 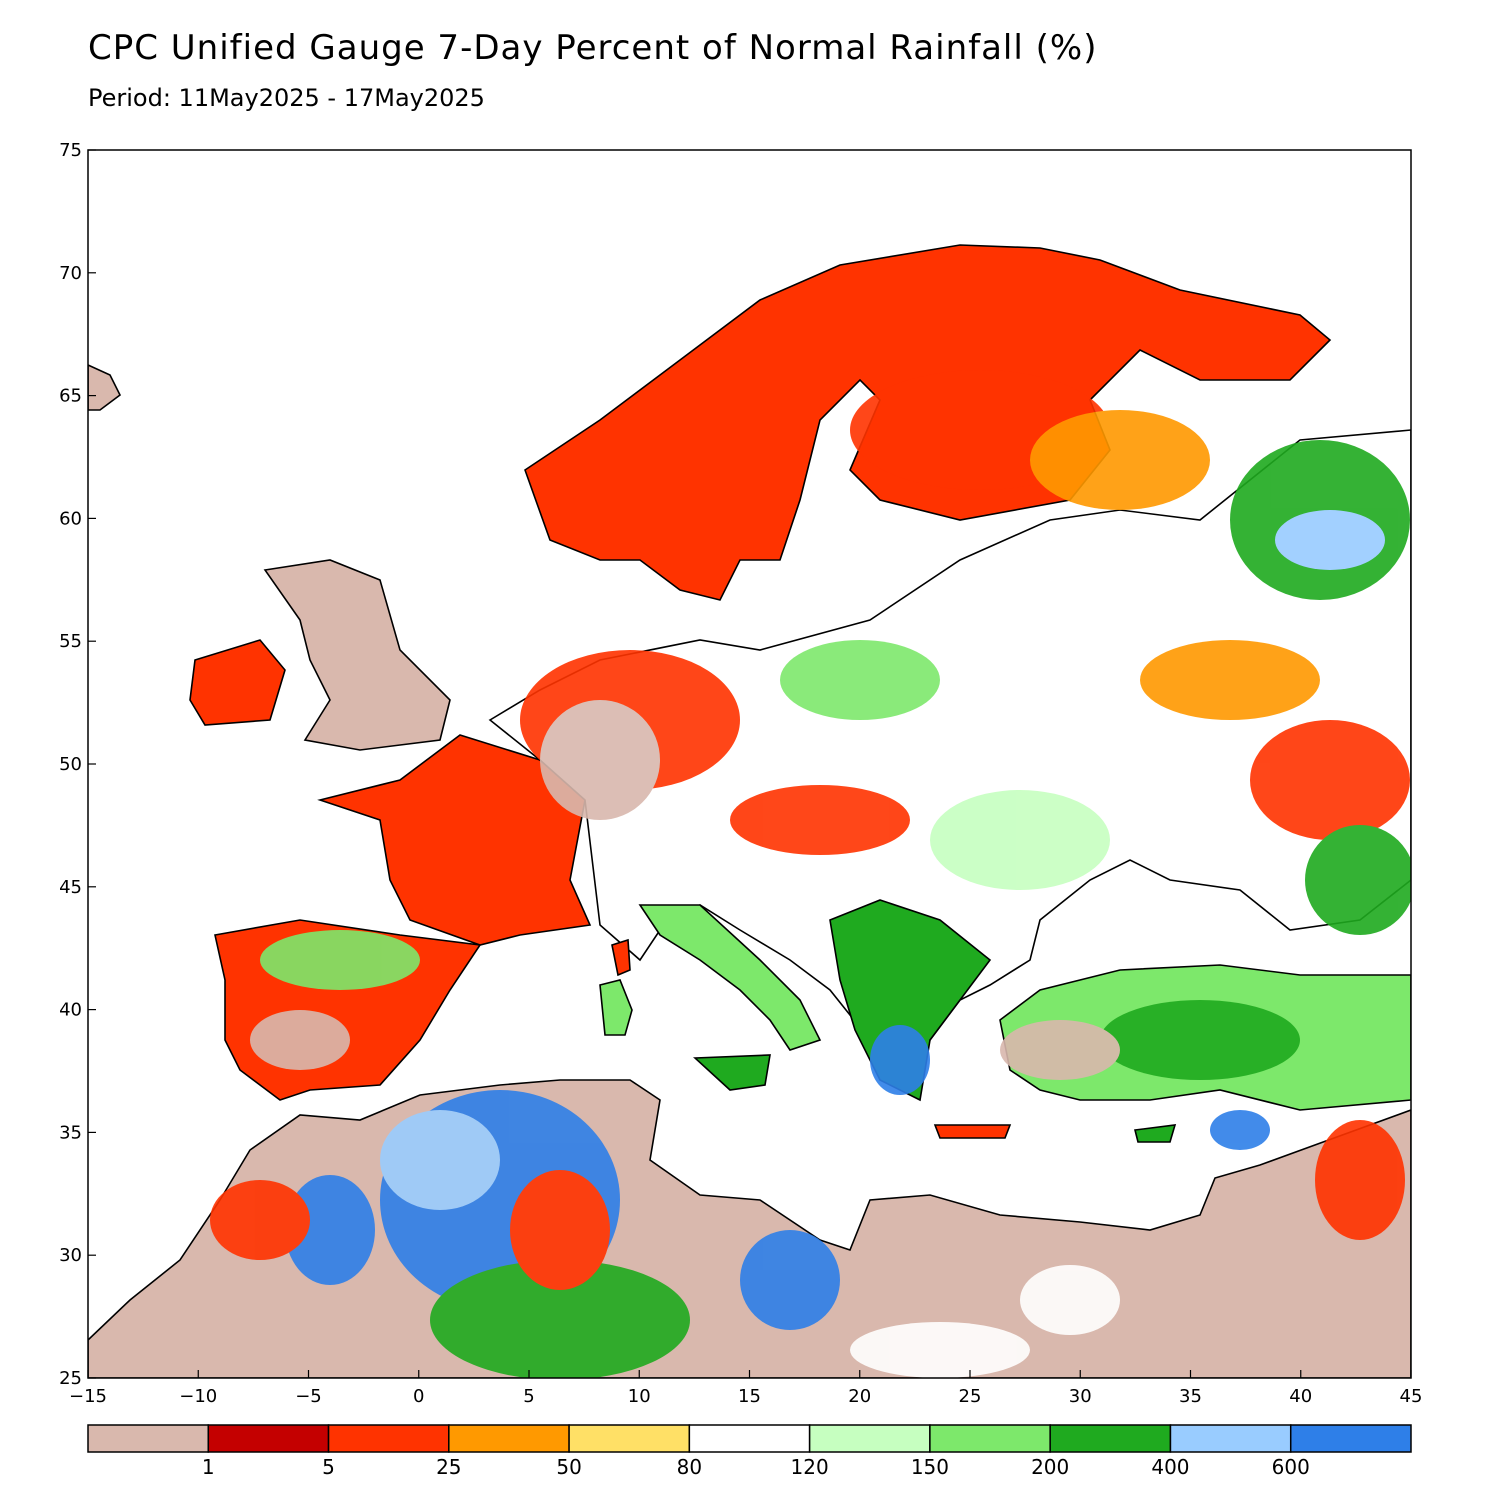 I want to click on x-tick-label: 15, so click(x=749, y=1396).